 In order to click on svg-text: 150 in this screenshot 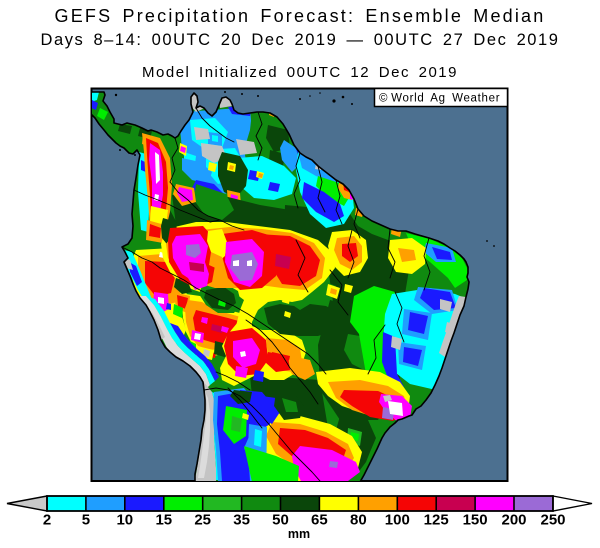, I will do `click(475, 520)`.